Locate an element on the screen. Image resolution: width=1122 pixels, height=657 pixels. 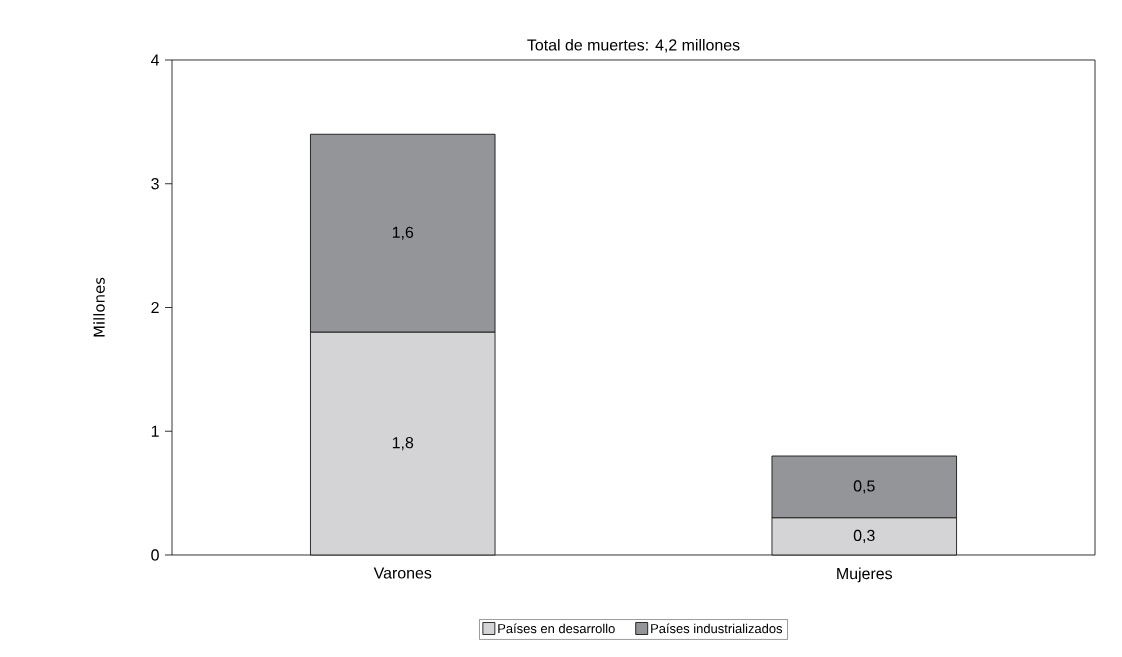
legend-label: Países en desarrollo is located at coordinates (556, 628).